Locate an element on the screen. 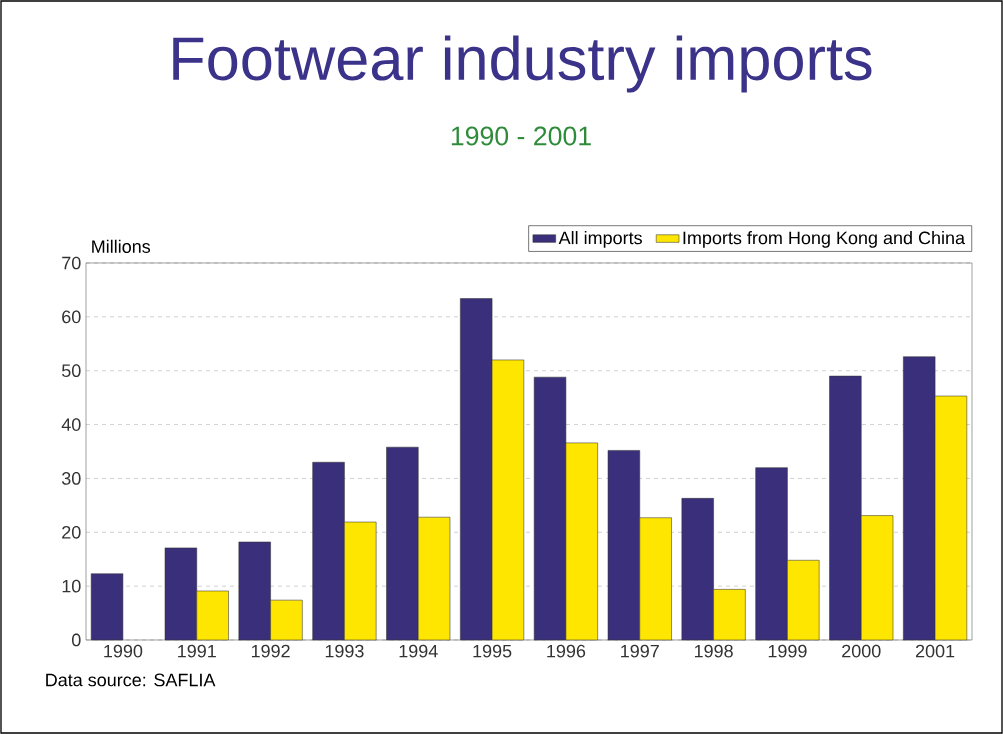 This screenshot has height=734, width=1003. x-tick-label: 2001 is located at coordinates (935, 651).